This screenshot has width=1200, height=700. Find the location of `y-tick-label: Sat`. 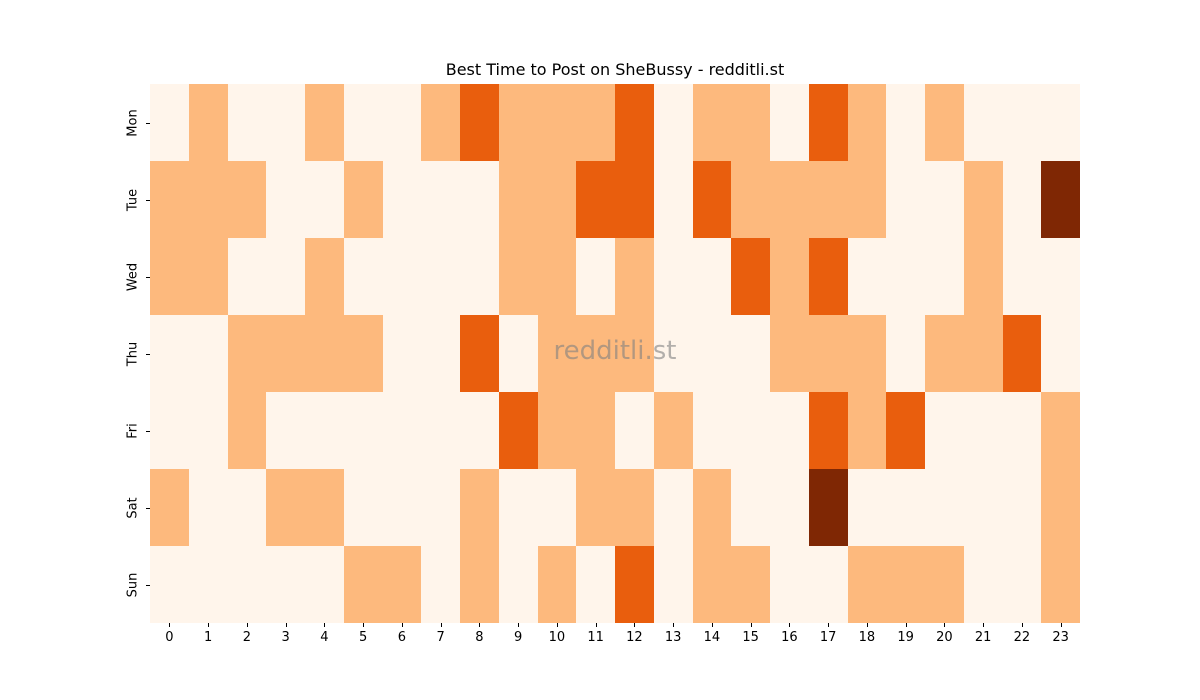

y-tick-label: Sat is located at coordinates (130, 507).